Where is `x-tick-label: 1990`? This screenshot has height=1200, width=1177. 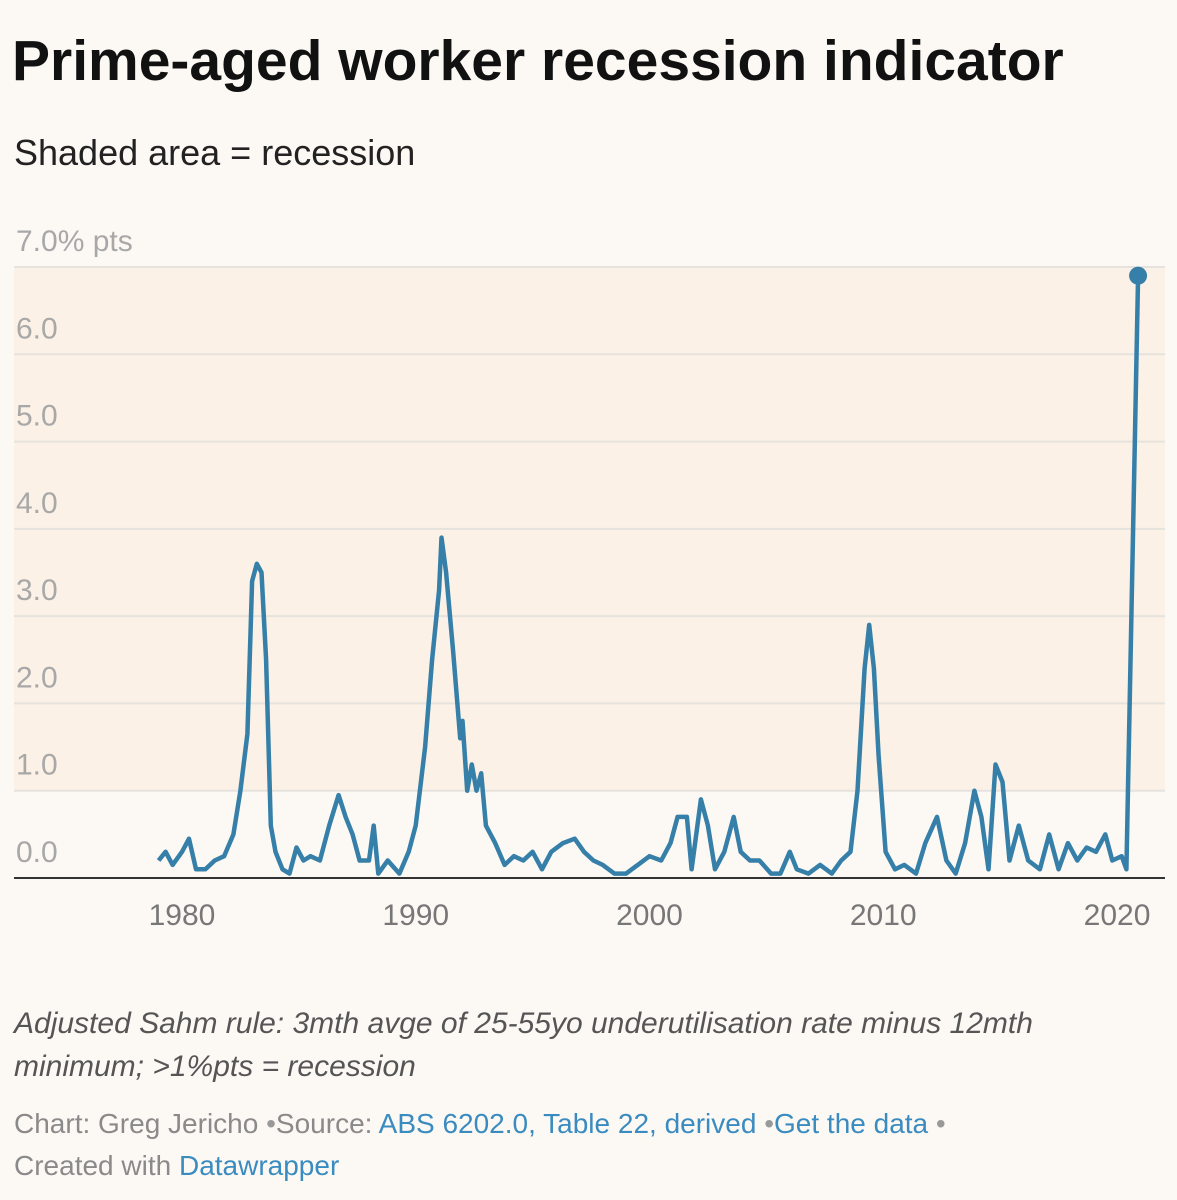 x-tick-label: 1990 is located at coordinates (415, 915).